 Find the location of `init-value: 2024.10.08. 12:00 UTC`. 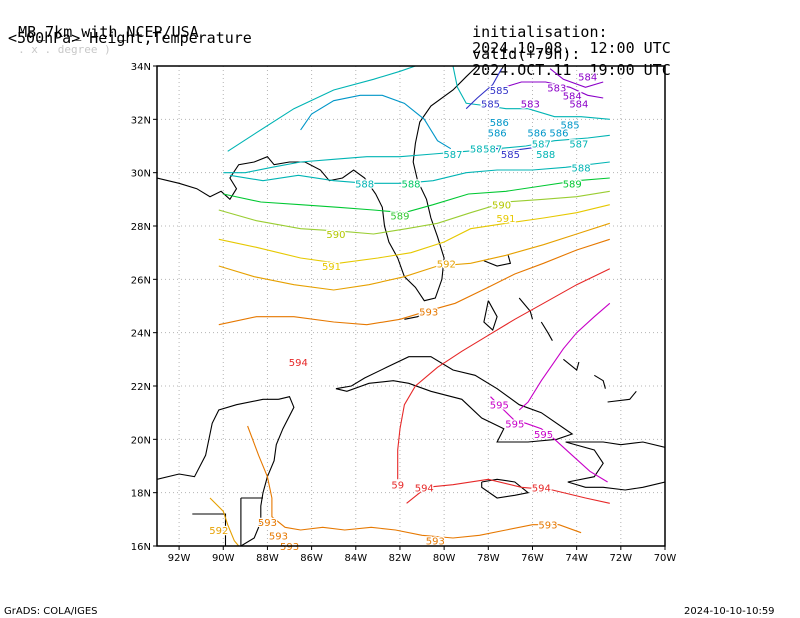

init-value: 2024.10.08. 12:00 UTC is located at coordinates (571, 48).